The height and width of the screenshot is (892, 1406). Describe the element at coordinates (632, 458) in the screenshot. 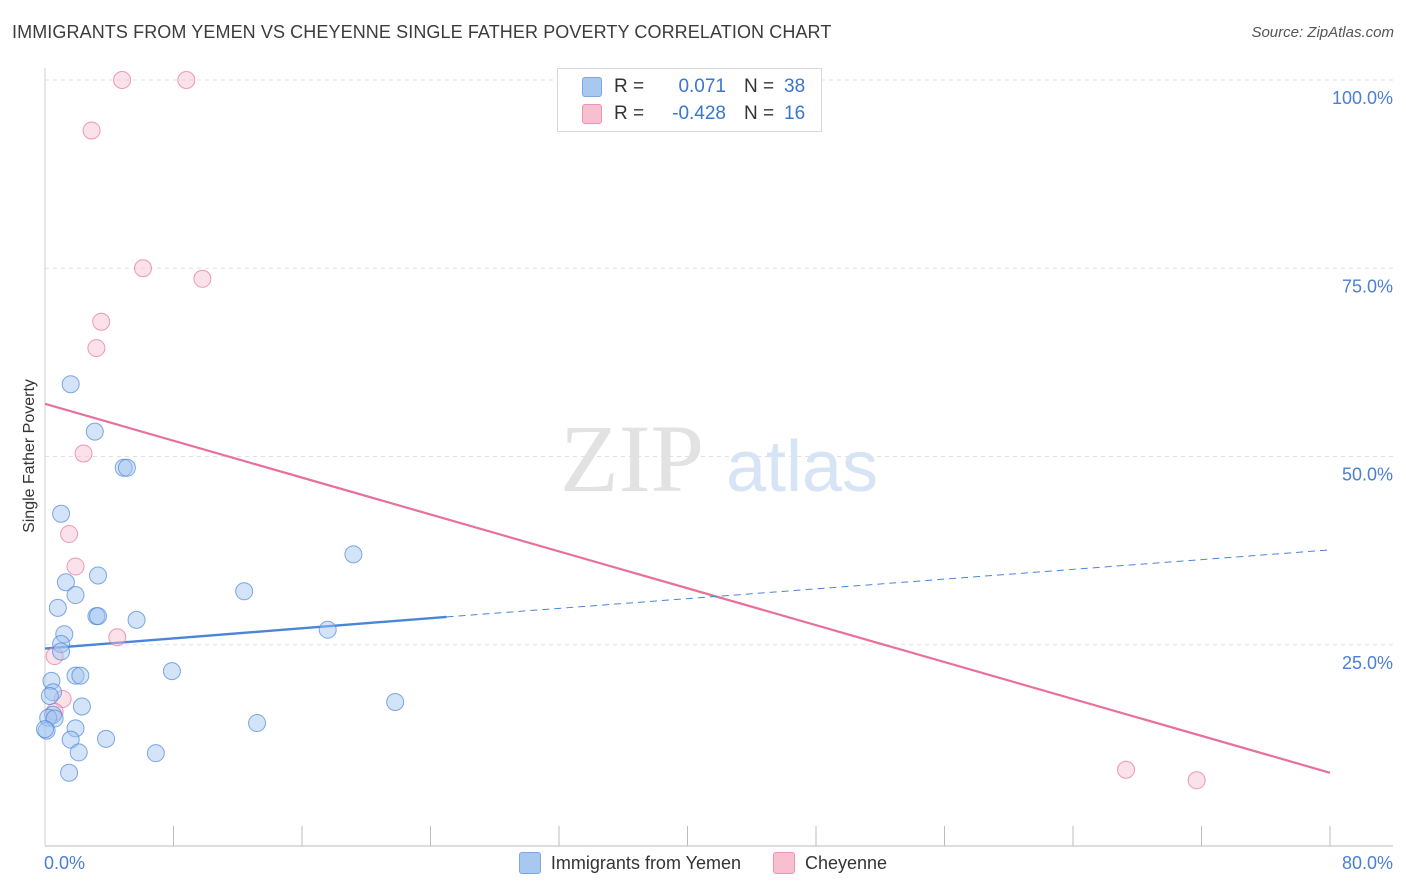

I see `watermark-zip: ZIP` at that location.